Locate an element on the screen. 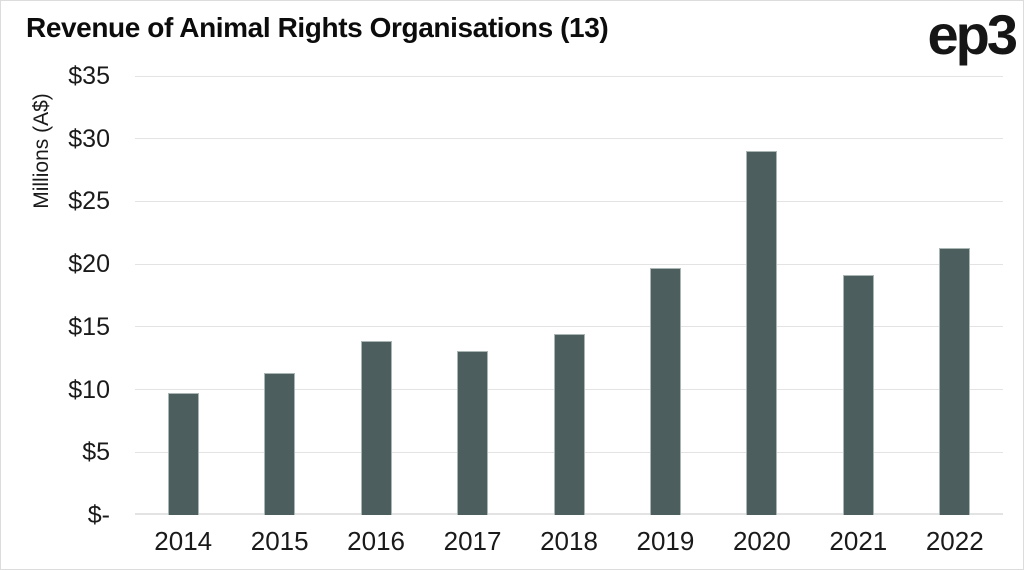 Image resolution: width=1024 pixels, height=570 pixels. y-tick-label: $5 is located at coordinates (96, 452).